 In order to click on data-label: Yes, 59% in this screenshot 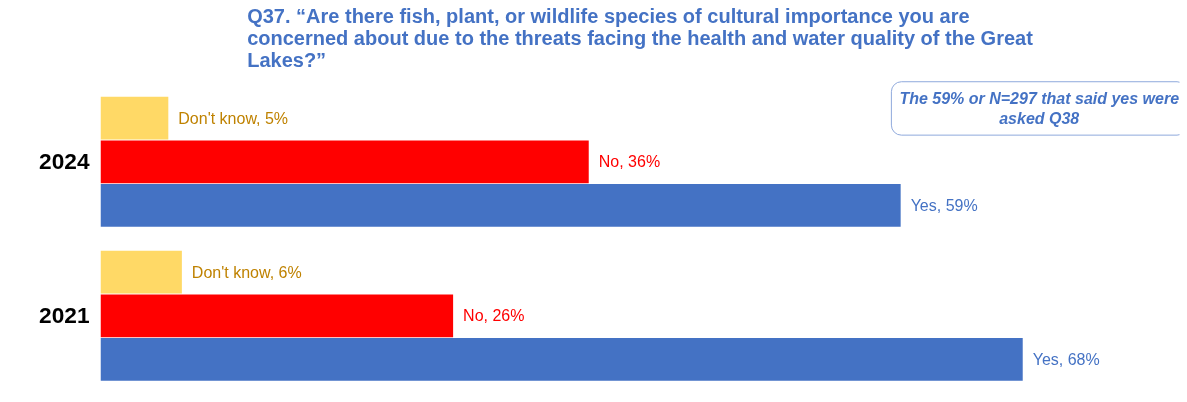, I will do `click(944, 205)`.